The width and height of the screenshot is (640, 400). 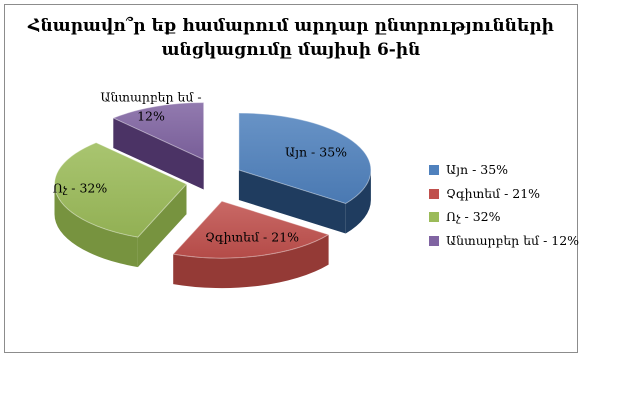 What do you see at coordinates (477, 169) in the screenshot?
I see `legend-label: Այո - 35%` at bounding box center [477, 169].